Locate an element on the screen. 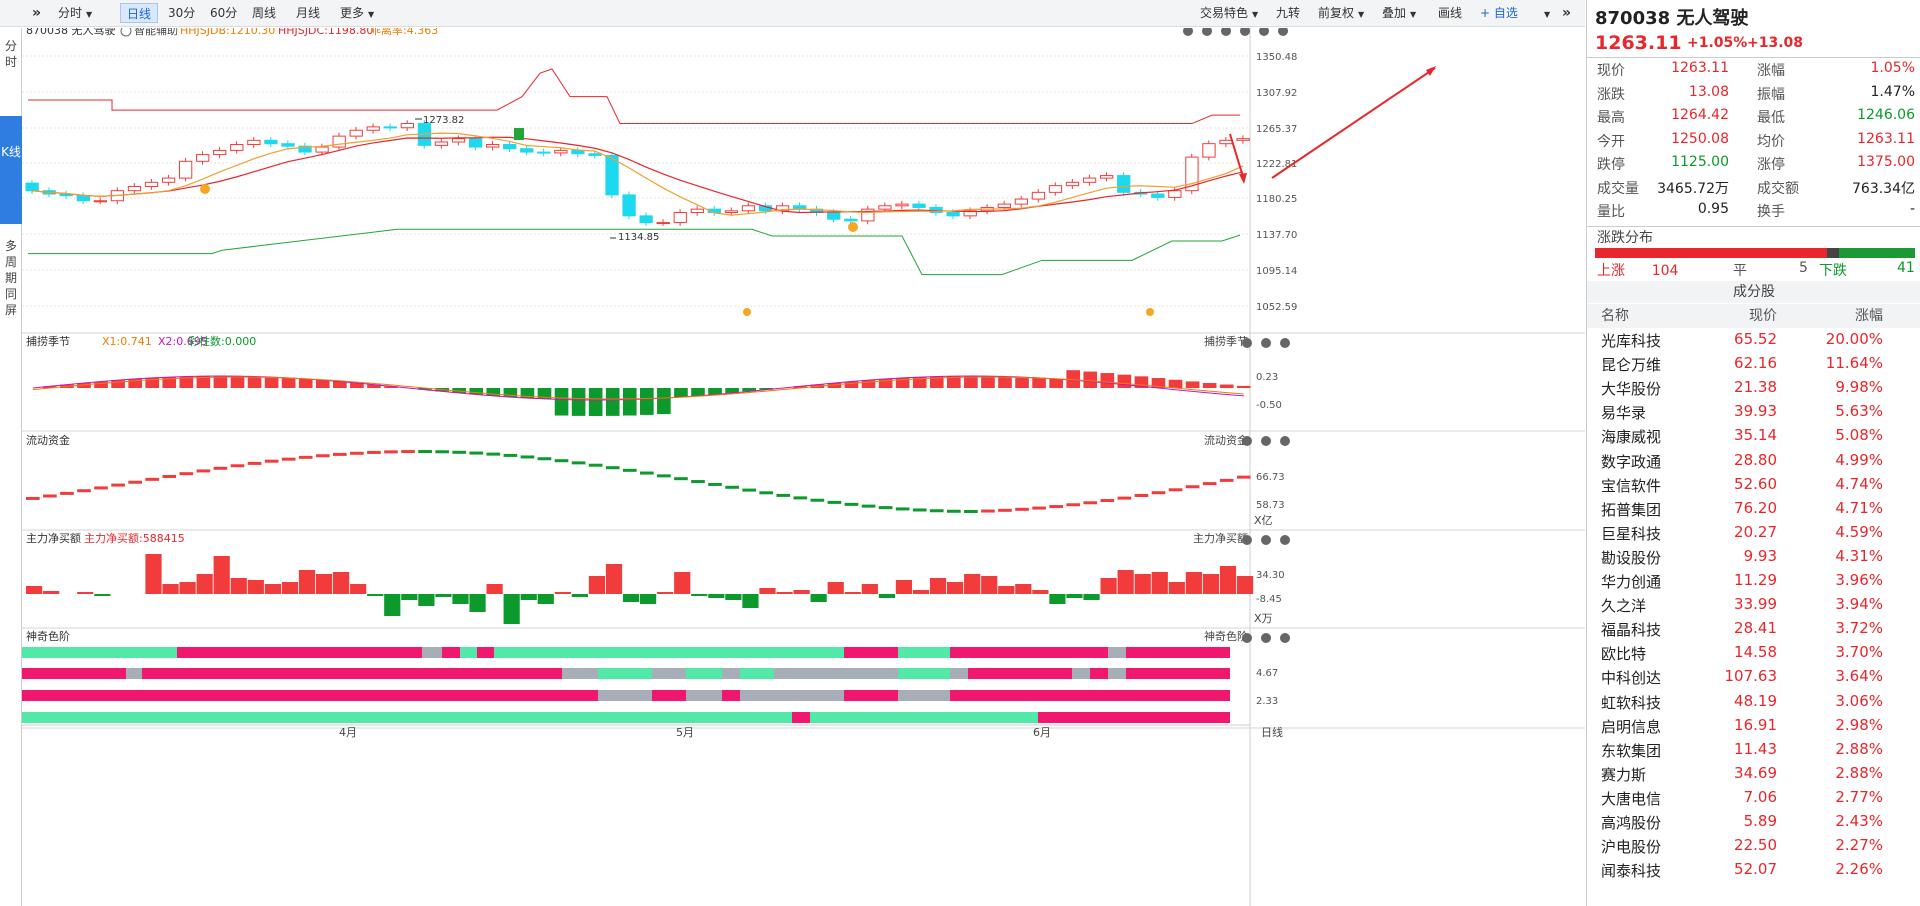 This screenshot has height=906, width=1920. zoom-in-icon is located at coordinates (1207, 32).